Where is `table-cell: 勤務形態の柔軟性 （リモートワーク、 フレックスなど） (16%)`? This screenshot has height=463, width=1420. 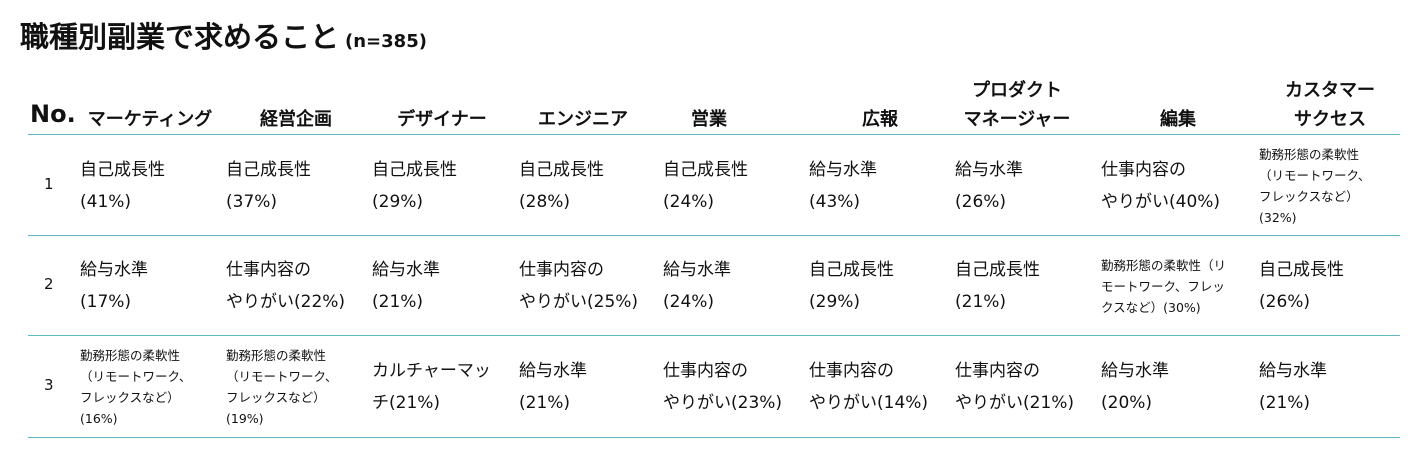
table-cell: 勤務形態の柔軟性 （リモートワーク、 フレックスなど） (16%) is located at coordinates (135, 387).